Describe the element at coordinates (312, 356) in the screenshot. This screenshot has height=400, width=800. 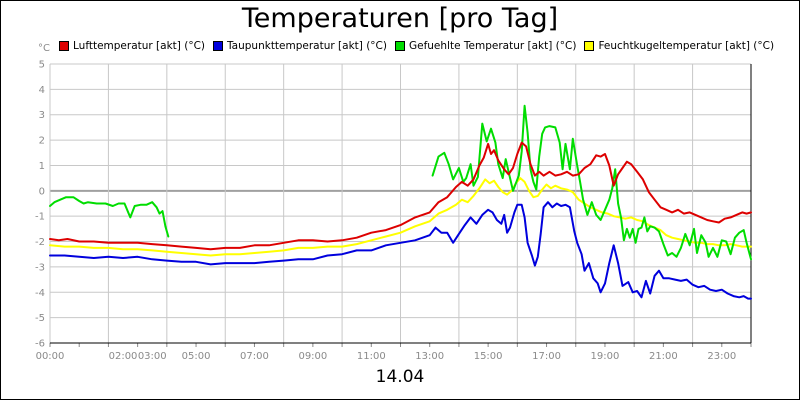
I see `x-tick-label: 09:00` at that location.